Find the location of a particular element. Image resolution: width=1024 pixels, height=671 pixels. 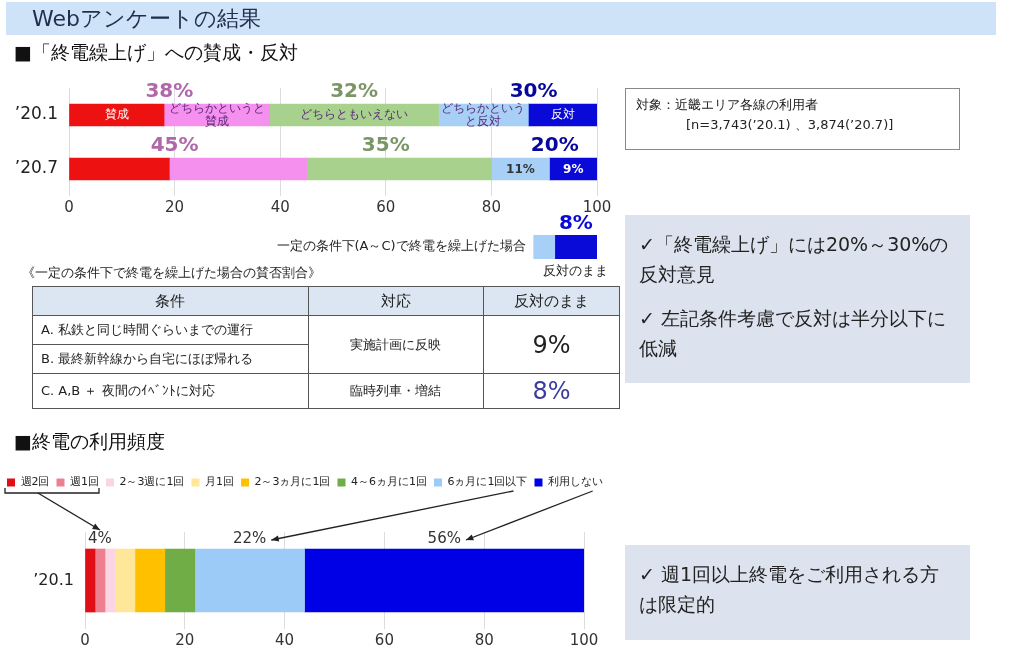

series-label: 反対 is located at coordinates (562, 114).